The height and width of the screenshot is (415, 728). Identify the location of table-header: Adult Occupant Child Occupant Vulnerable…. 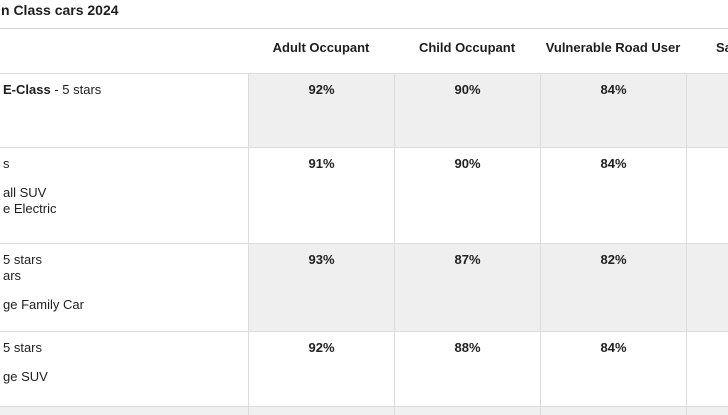
(364, 50).